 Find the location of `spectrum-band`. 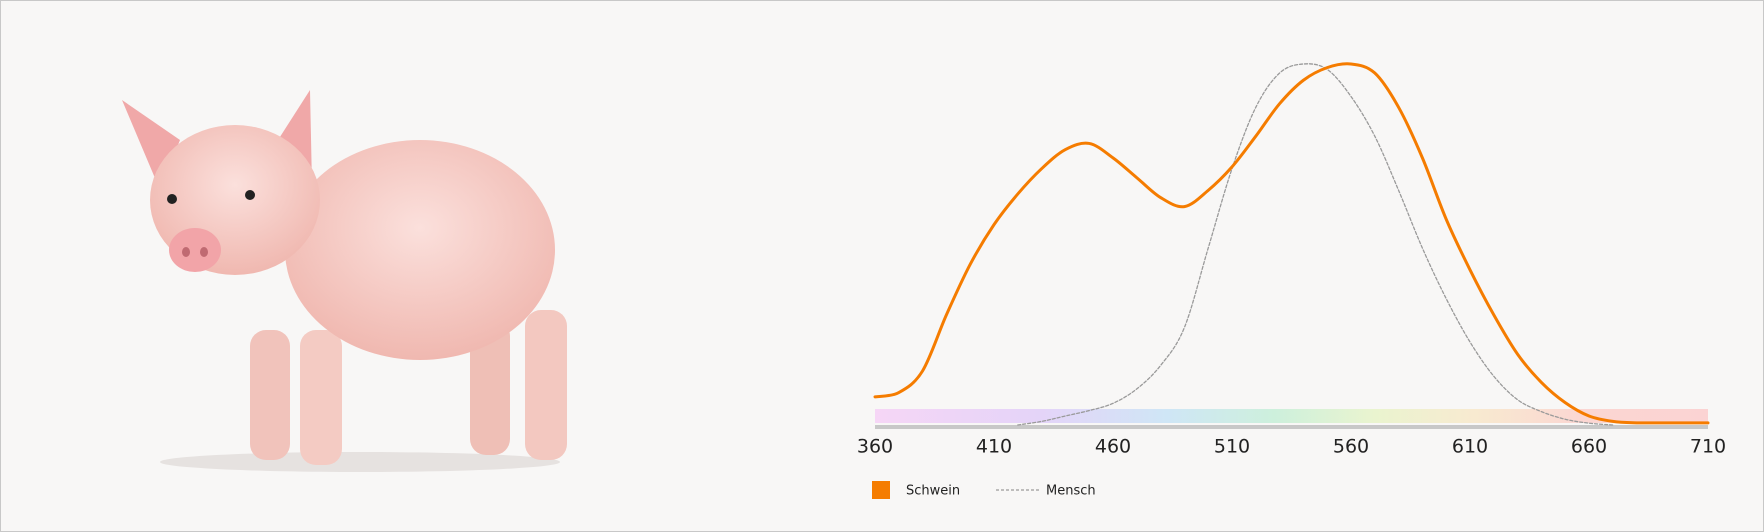

spectrum-band is located at coordinates (1291, 416).